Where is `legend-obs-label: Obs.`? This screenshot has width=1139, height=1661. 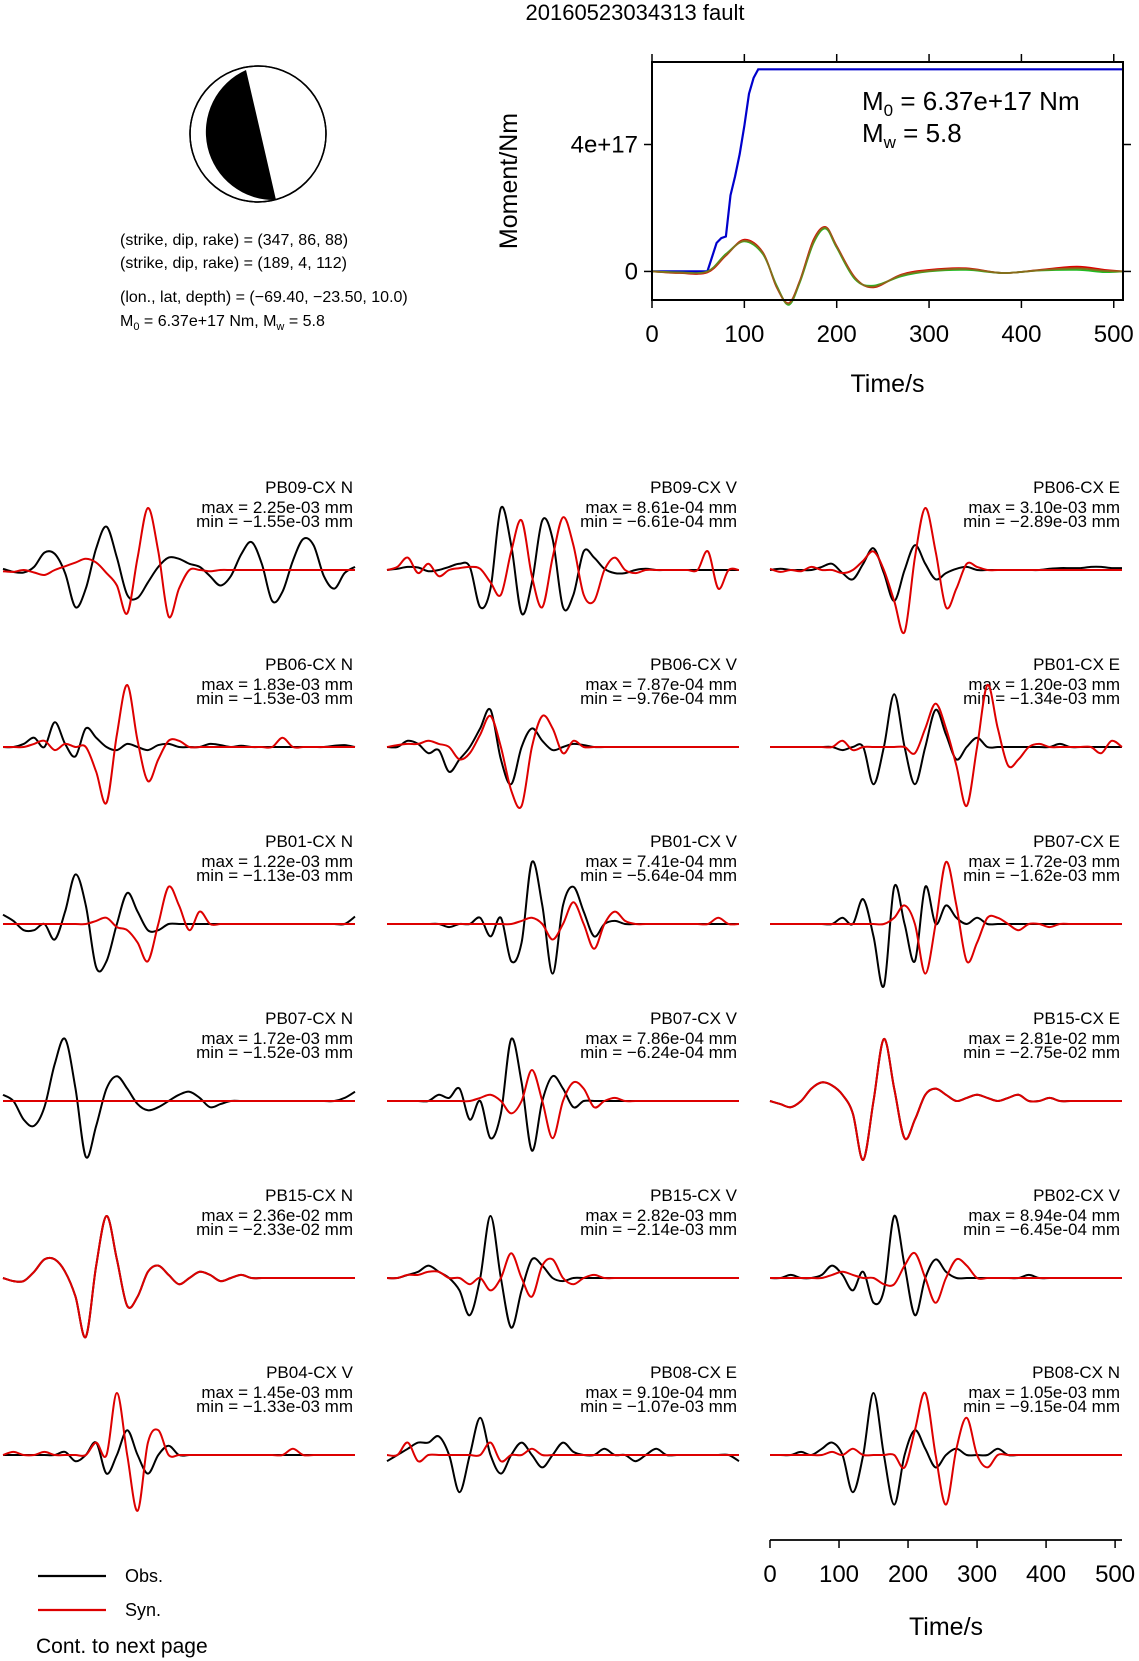
legend-obs-label: Obs. is located at coordinates (144, 1576).